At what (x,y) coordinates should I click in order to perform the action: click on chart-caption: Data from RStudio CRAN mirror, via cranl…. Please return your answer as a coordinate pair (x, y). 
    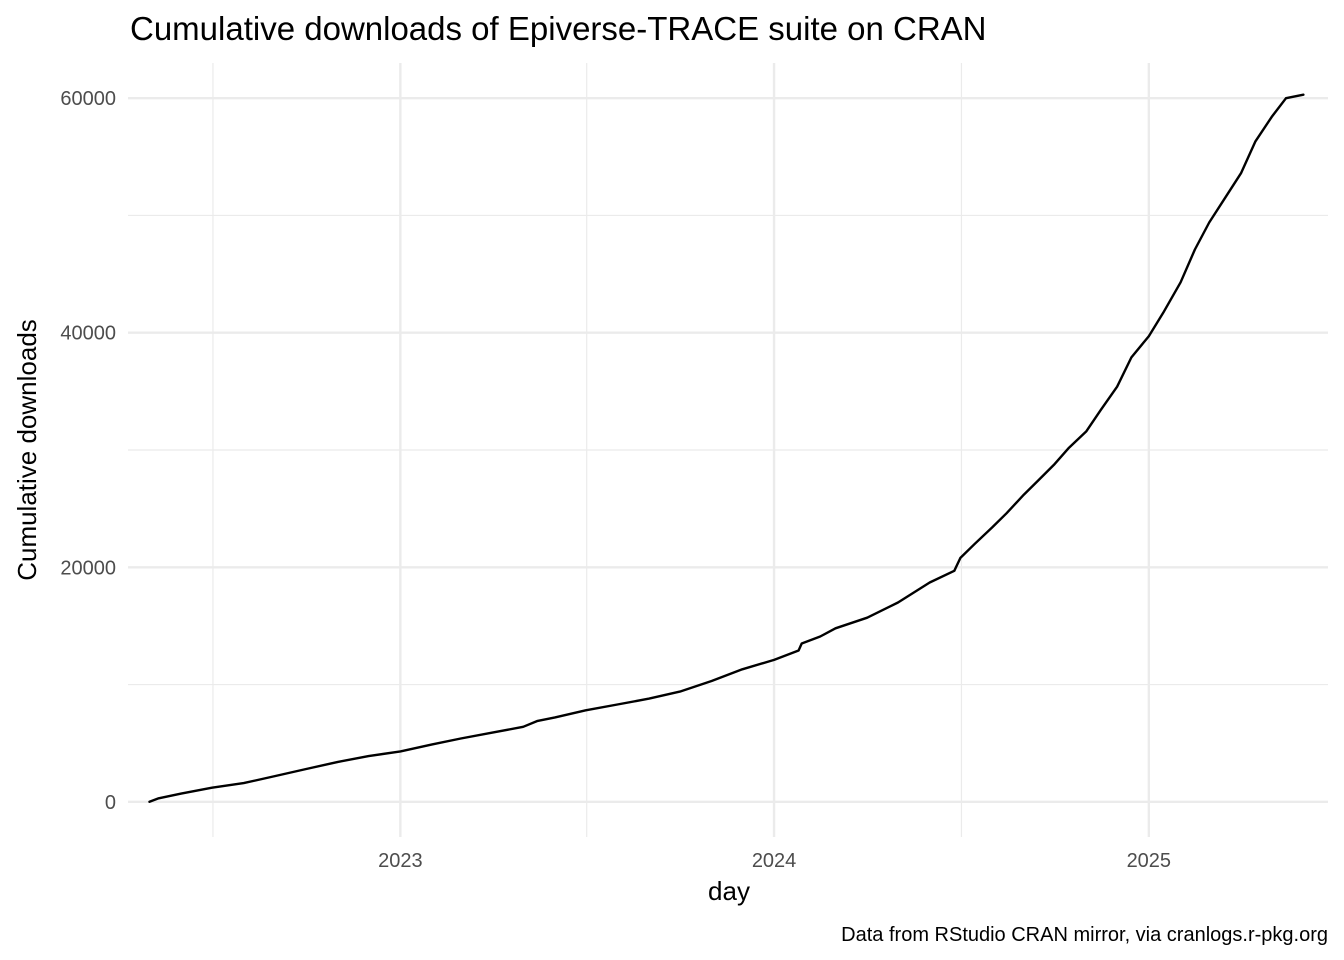
    Looking at the image, I should click on (1084, 935).